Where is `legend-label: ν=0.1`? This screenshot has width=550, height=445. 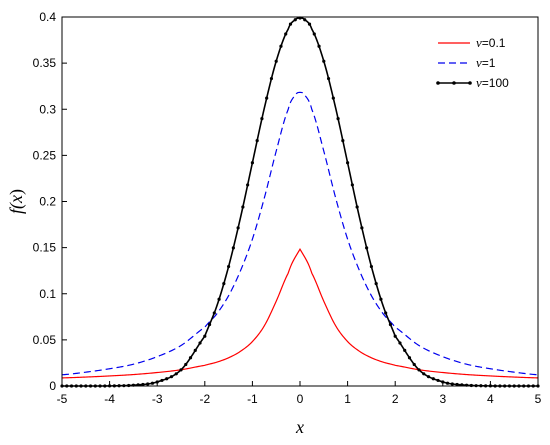 legend-label: ν=0.1 is located at coordinates (491, 42).